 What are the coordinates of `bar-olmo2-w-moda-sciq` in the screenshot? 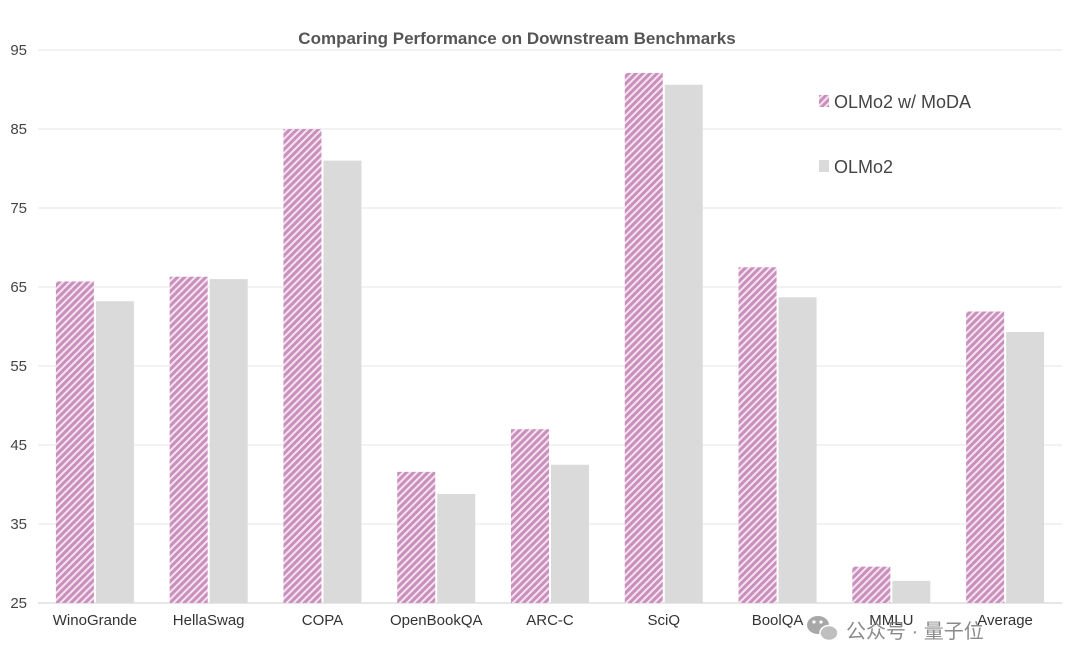 It's located at (643, 337).